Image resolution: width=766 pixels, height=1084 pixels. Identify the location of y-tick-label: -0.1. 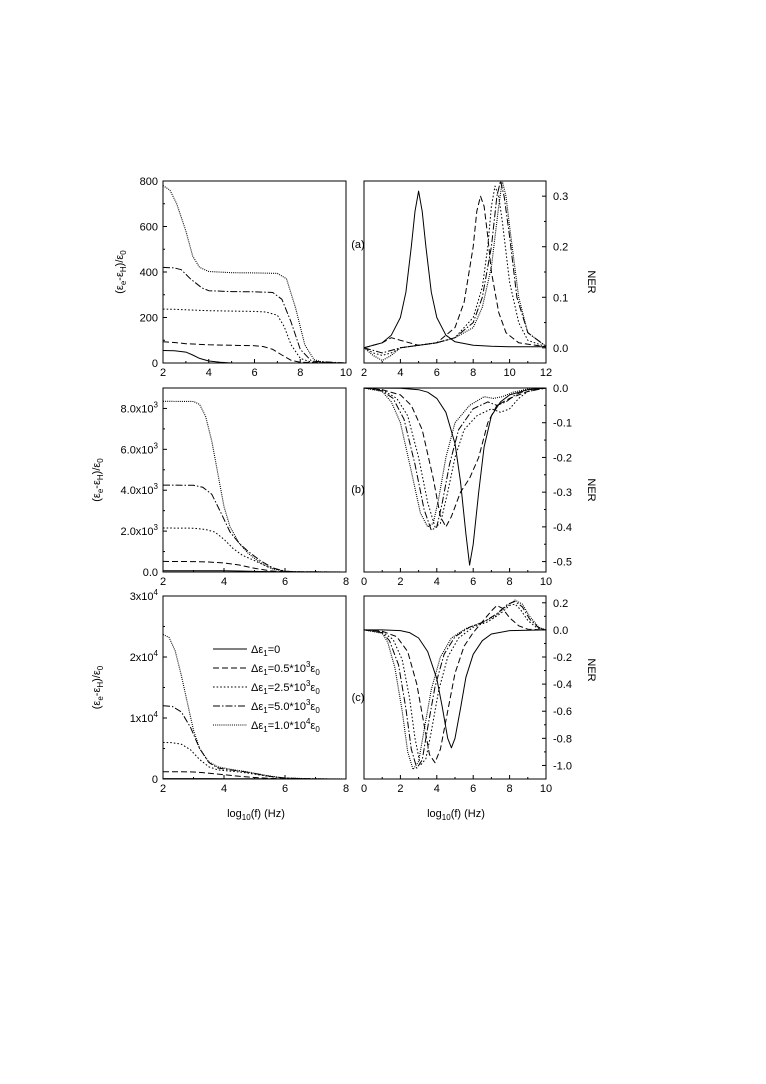
(562, 424).